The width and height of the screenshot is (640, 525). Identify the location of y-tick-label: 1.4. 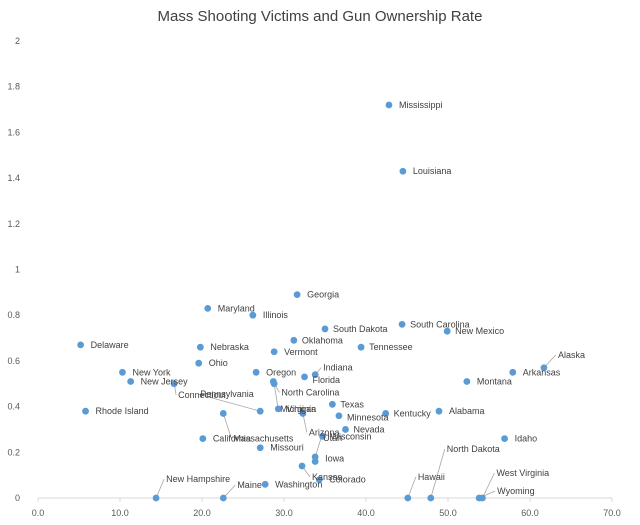
(13, 178).